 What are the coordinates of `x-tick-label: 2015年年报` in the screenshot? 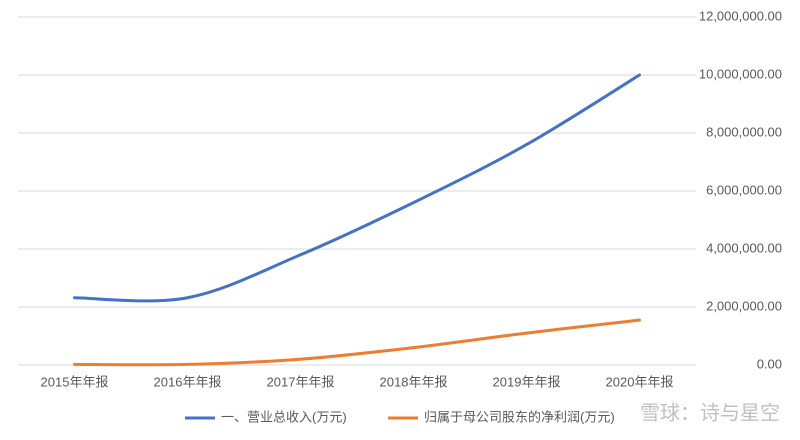 It's located at (75, 381).